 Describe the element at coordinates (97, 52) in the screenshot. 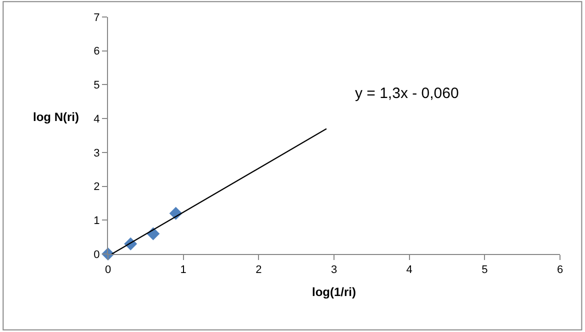

I see `y-tick-label: 6` at that location.